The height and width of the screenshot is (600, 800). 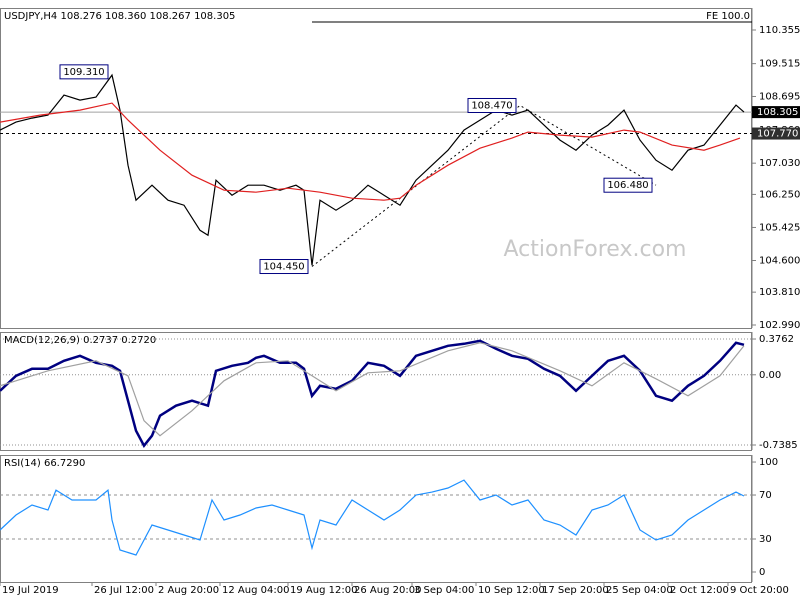 What do you see at coordinates (765, 539) in the screenshot?
I see `y-tick-label: 30` at bounding box center [765, 539].